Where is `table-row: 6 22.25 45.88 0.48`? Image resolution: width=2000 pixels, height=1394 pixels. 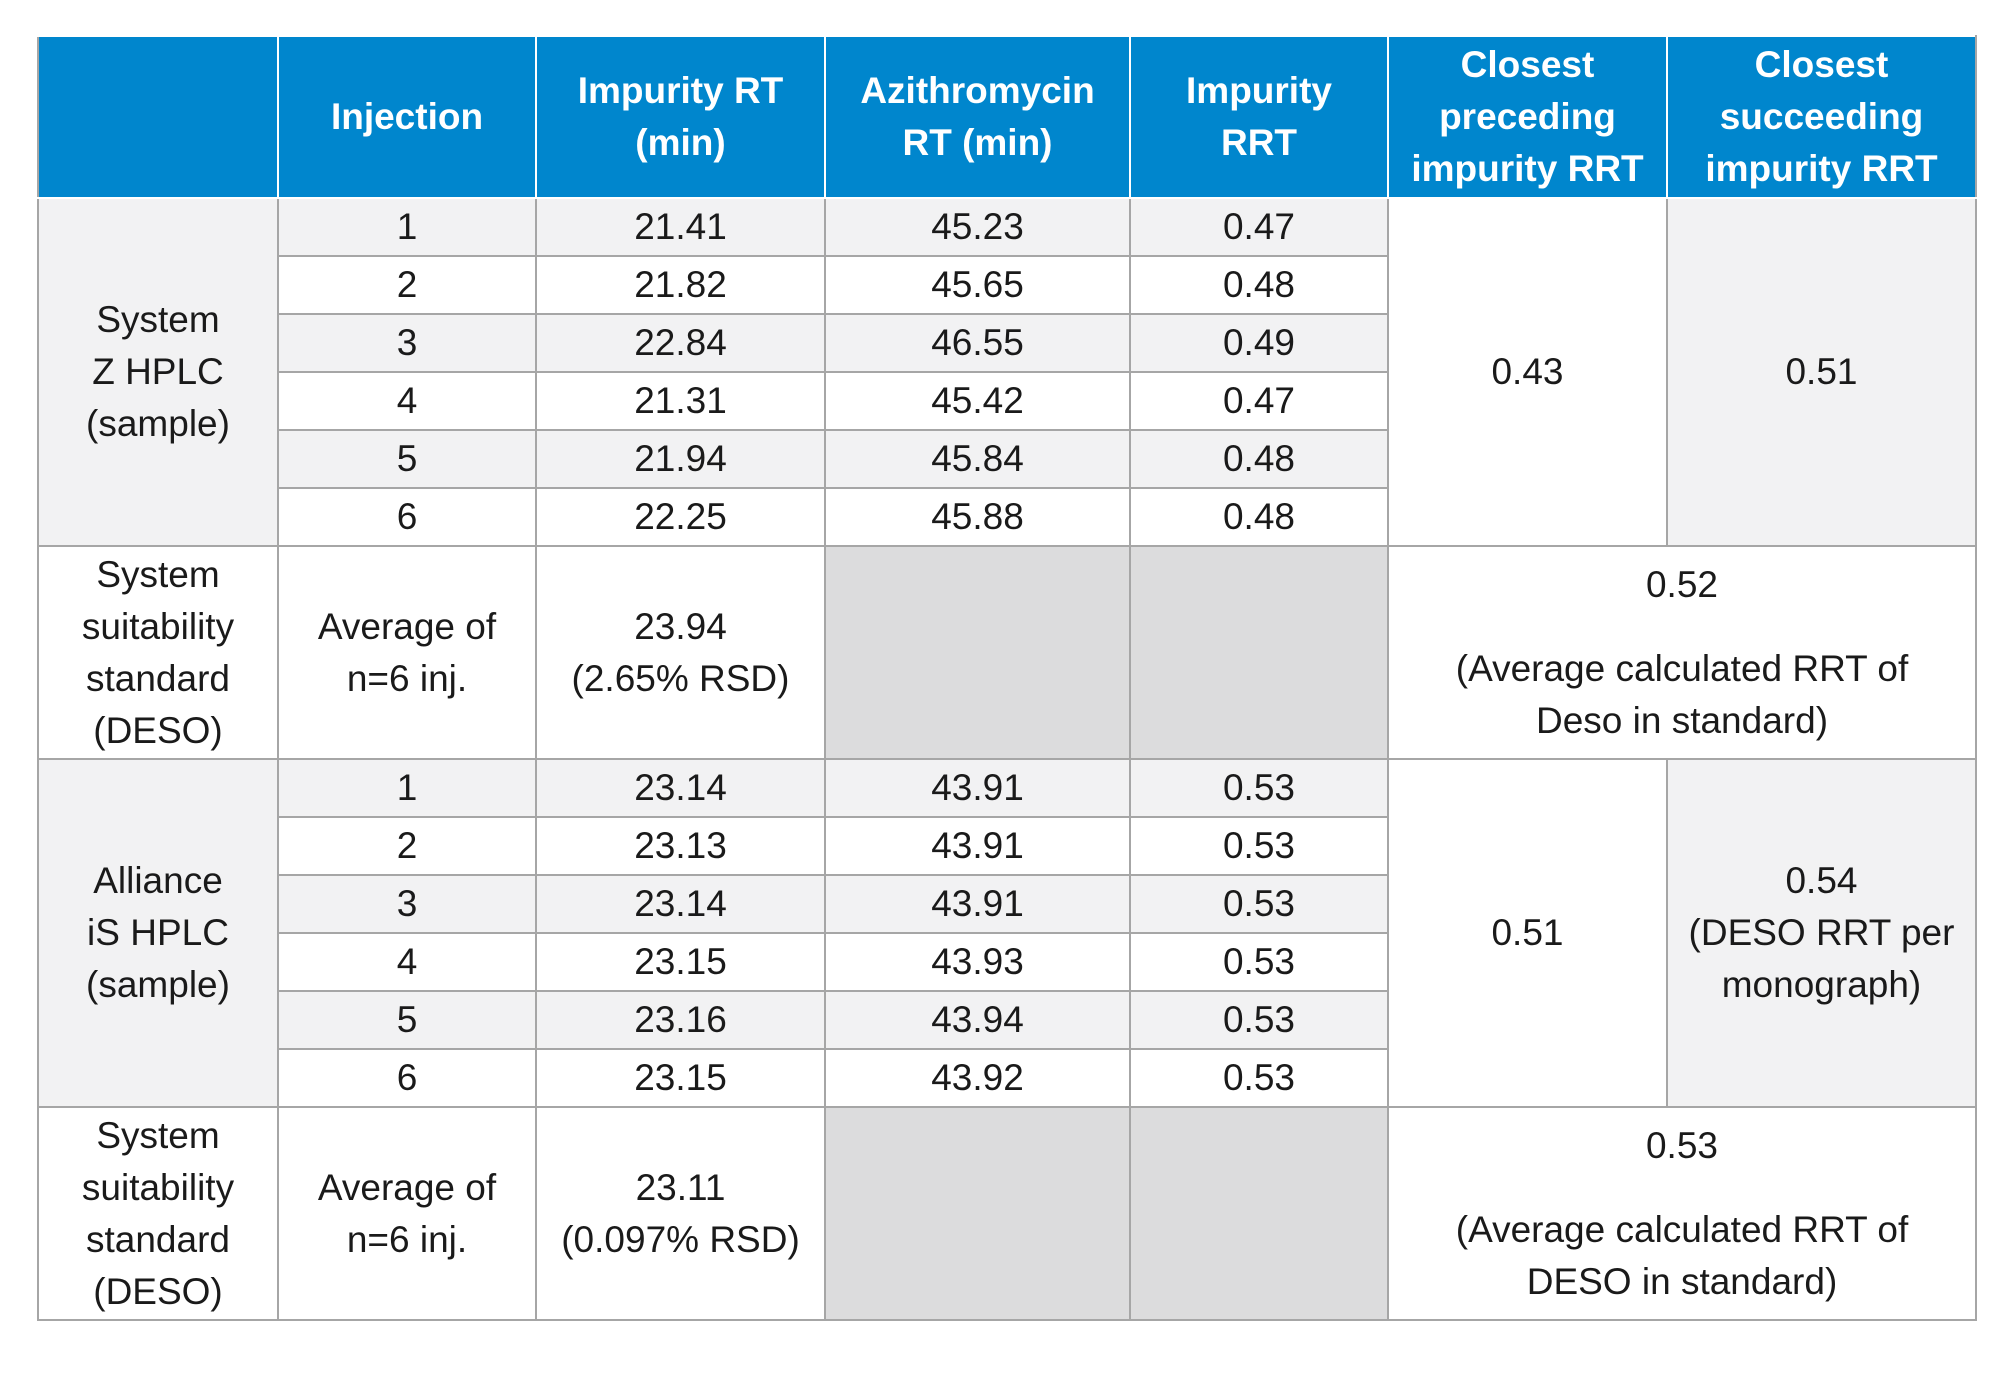
table-row: 6 22.25 45.88 0.48 is located at coordinates (1007, 517).